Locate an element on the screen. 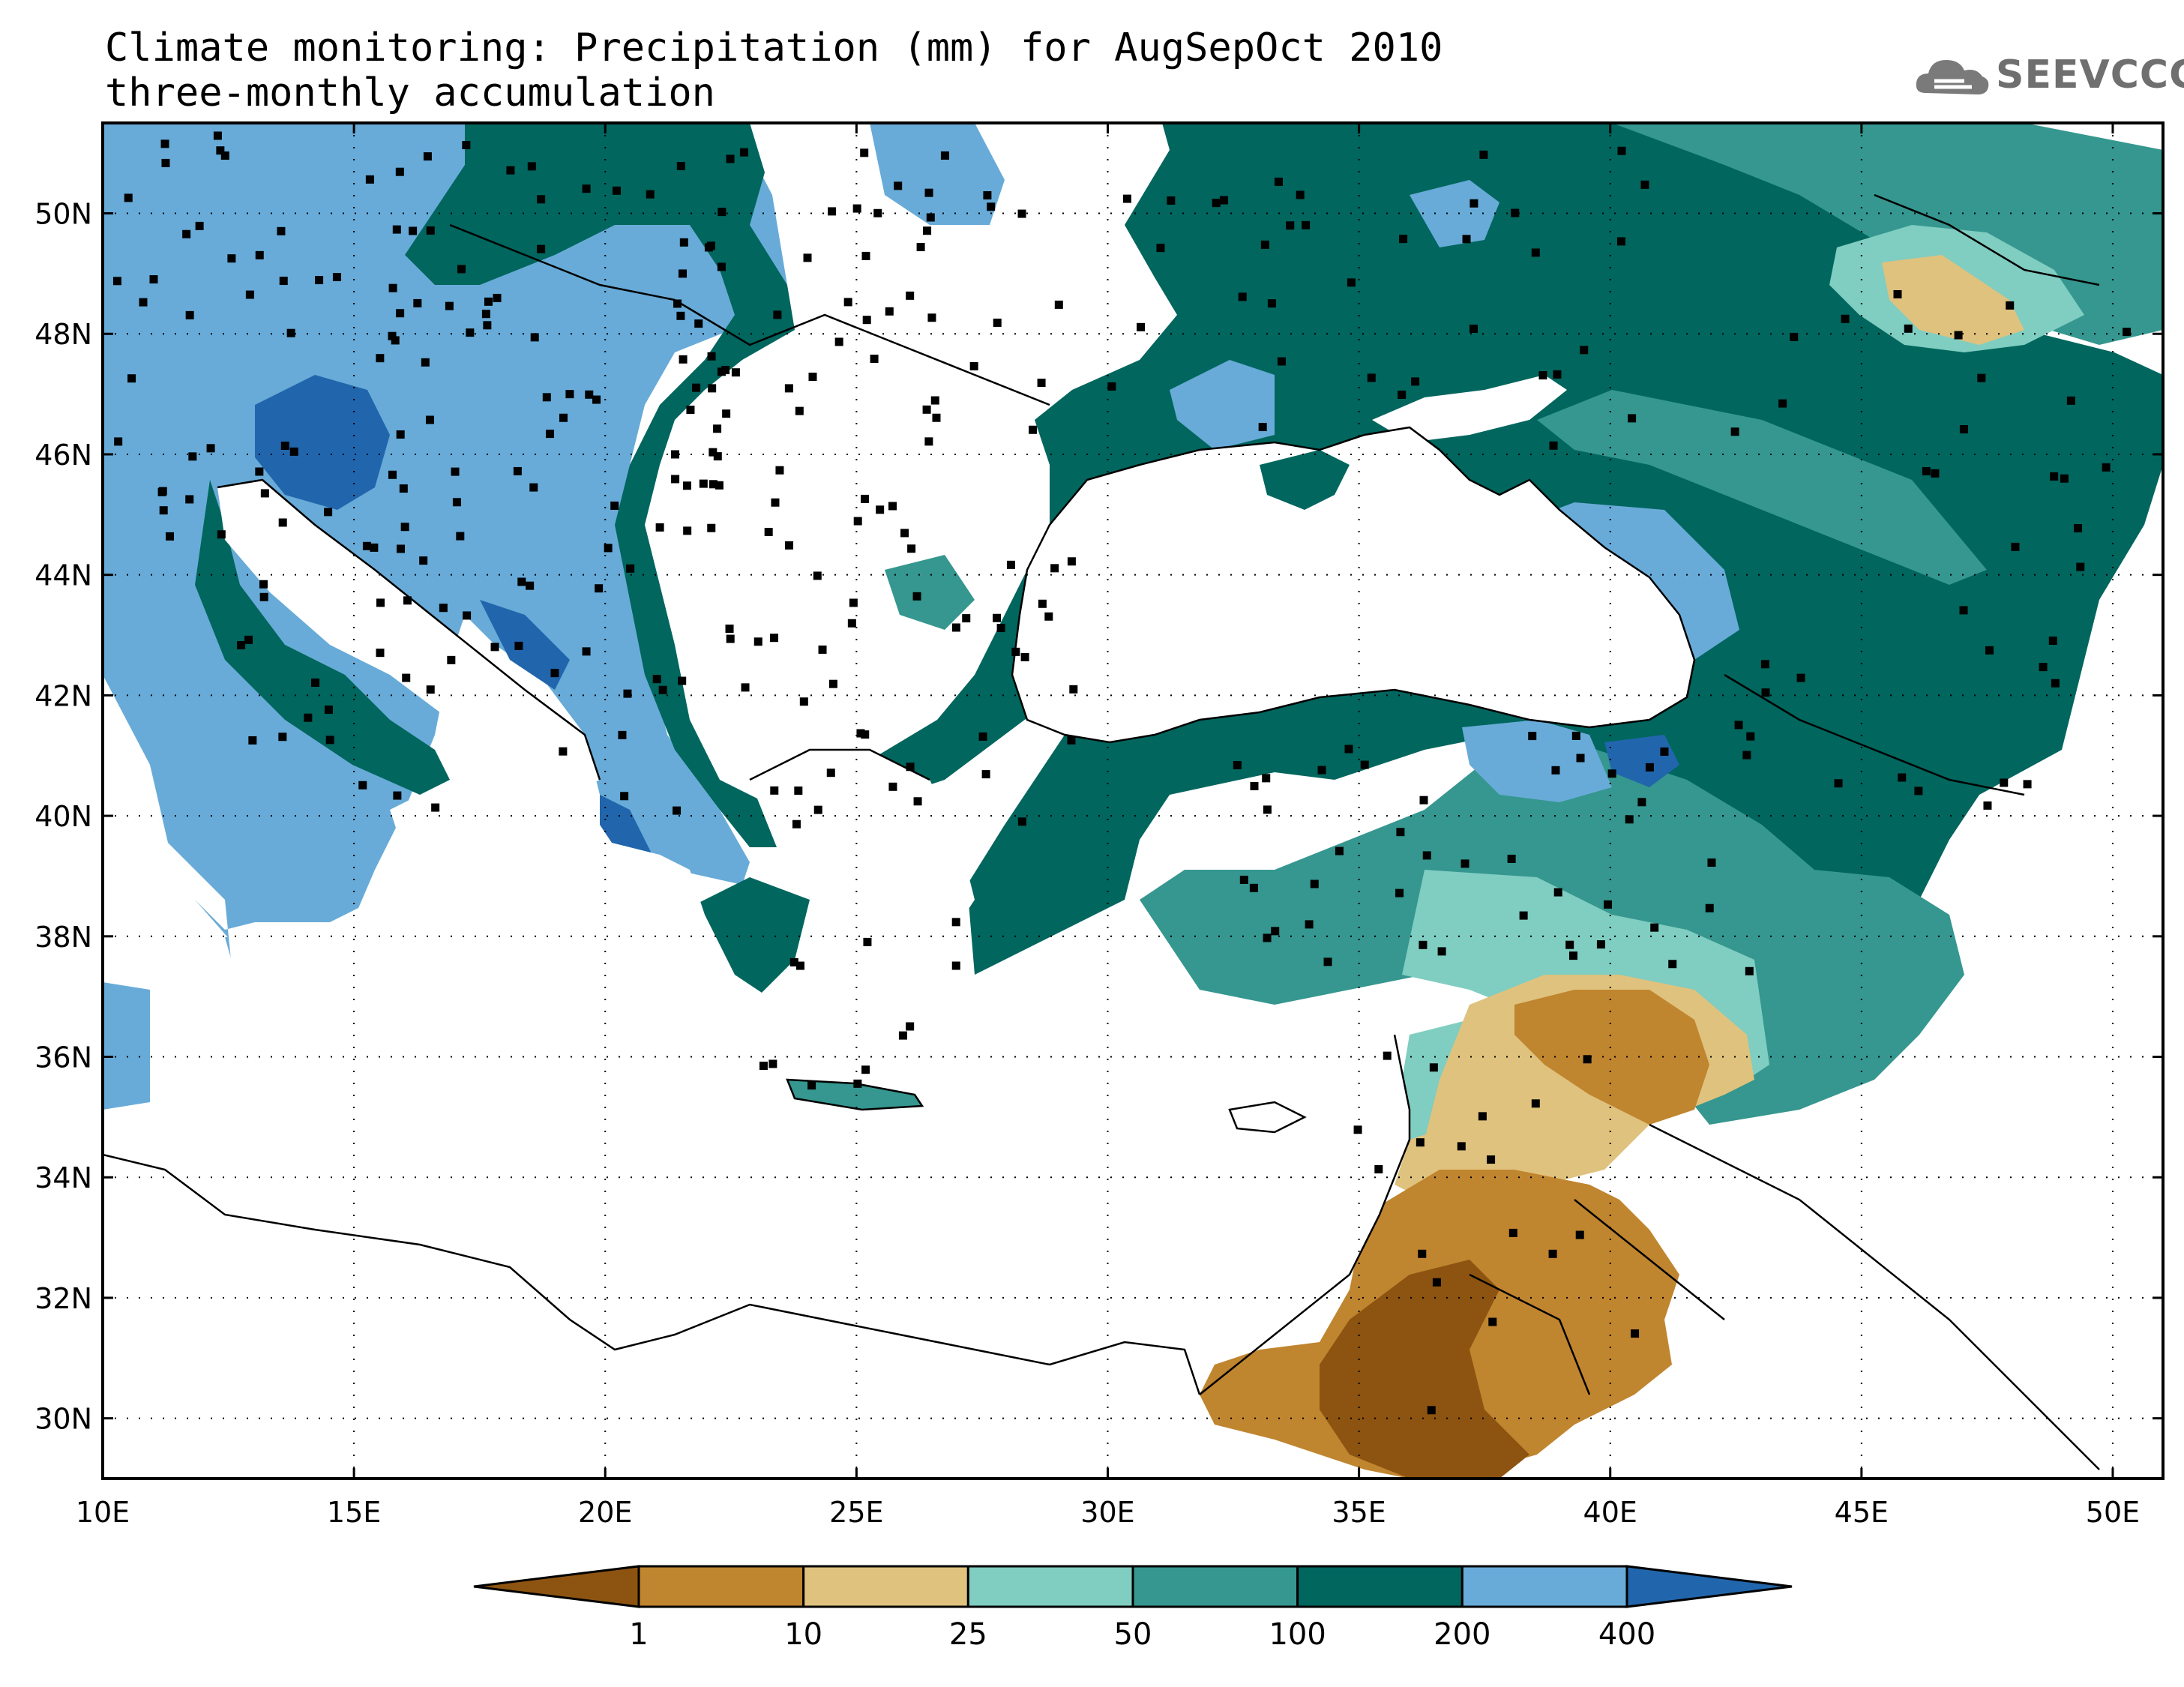  cloud-icon is located at coordinates (1952, 77).